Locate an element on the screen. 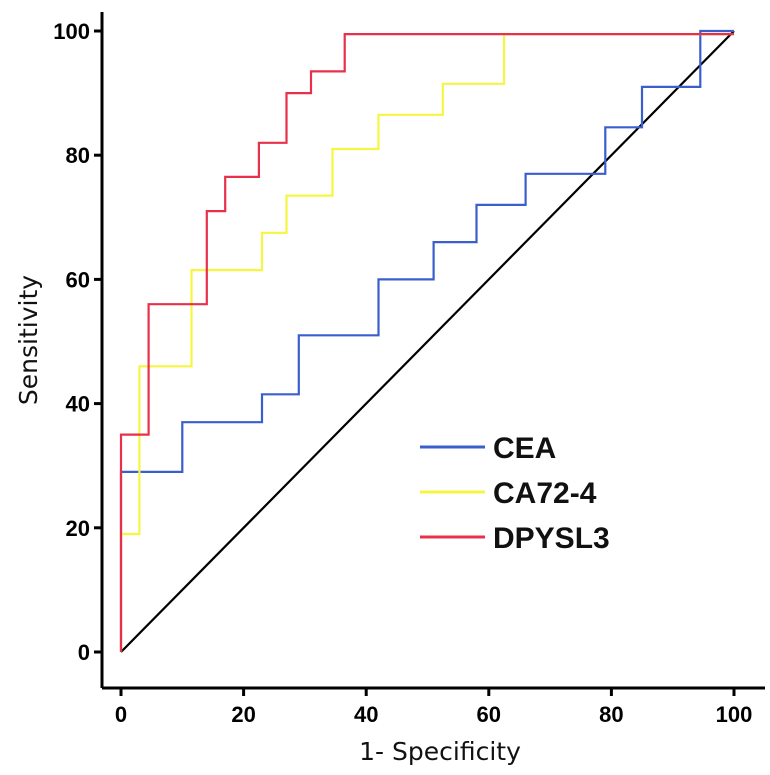 This screenshot has height=775, width=770. y-tick-label: 0 is located at coordinates (84, 652).